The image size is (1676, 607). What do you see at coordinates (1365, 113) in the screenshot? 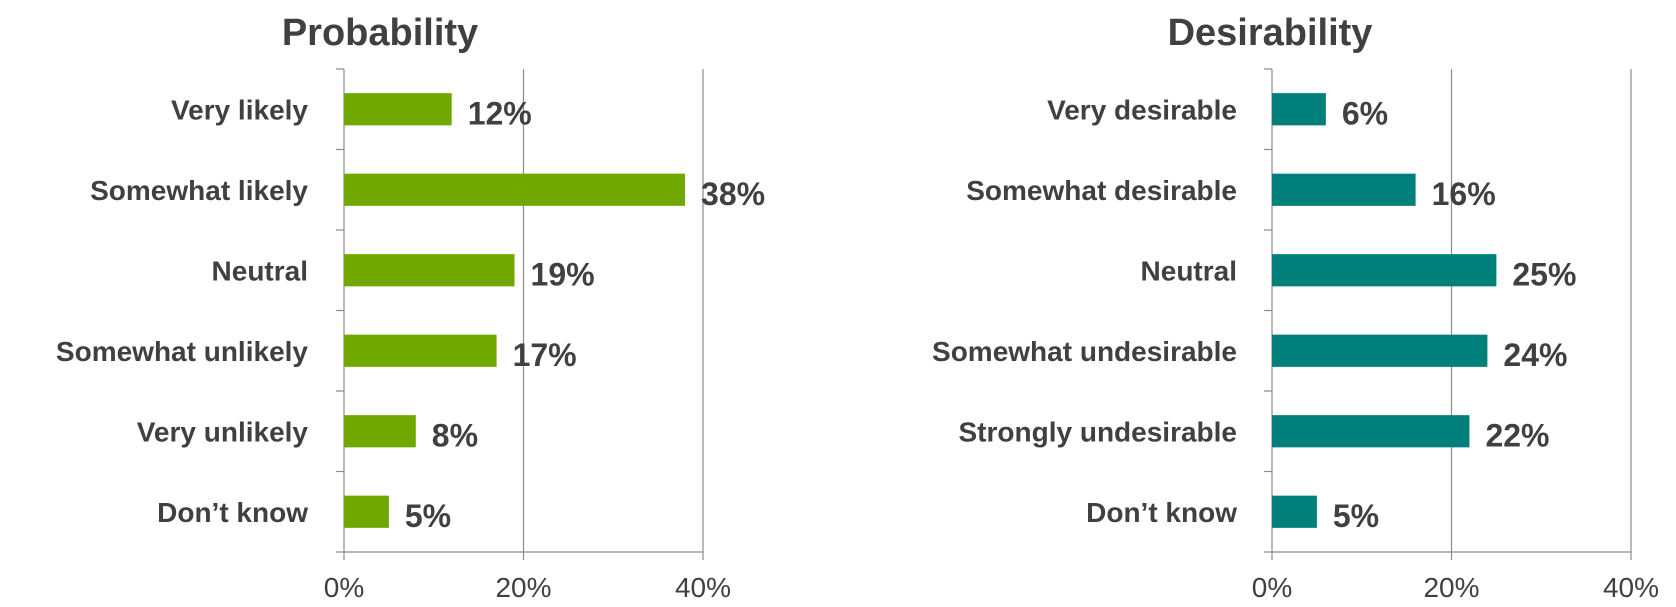
I see `data-label: 6%` at bounding box center [1365, 113].